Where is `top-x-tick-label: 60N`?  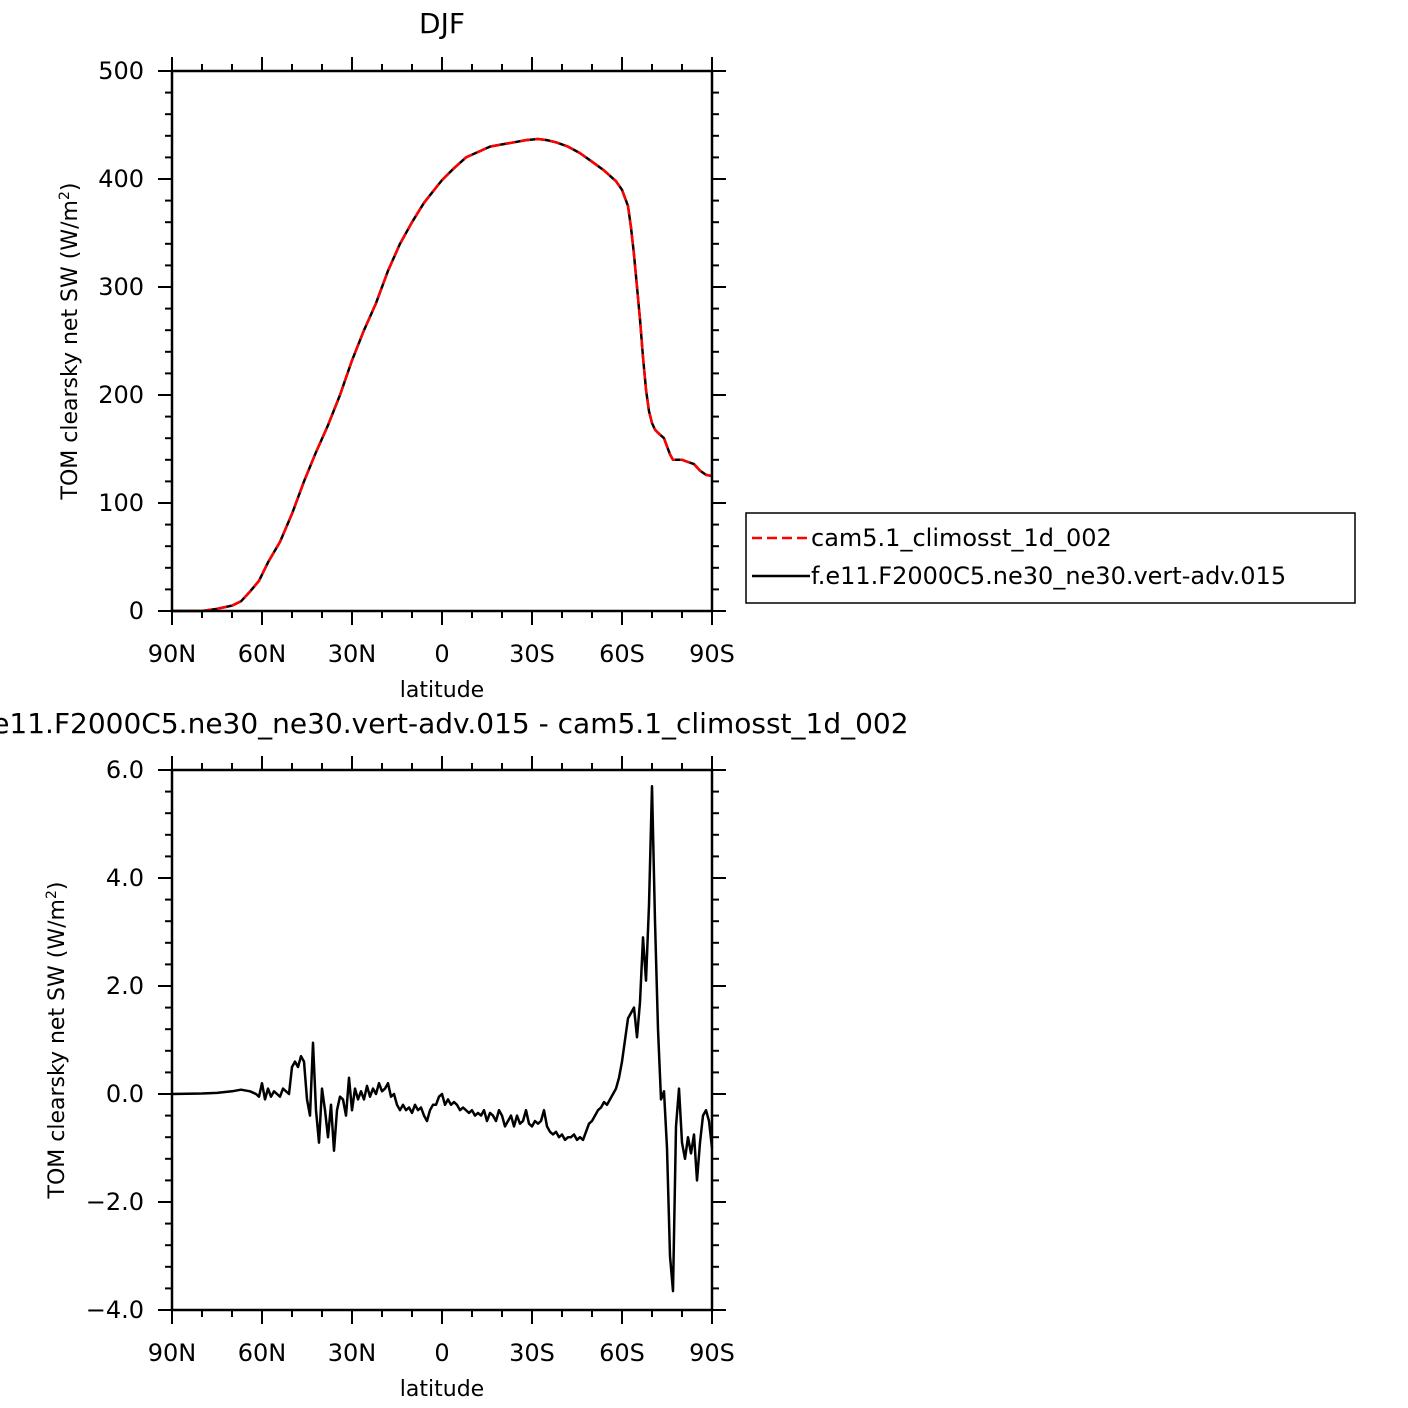
top-x-tick-label: 60N is located at coordinates (262, 654).